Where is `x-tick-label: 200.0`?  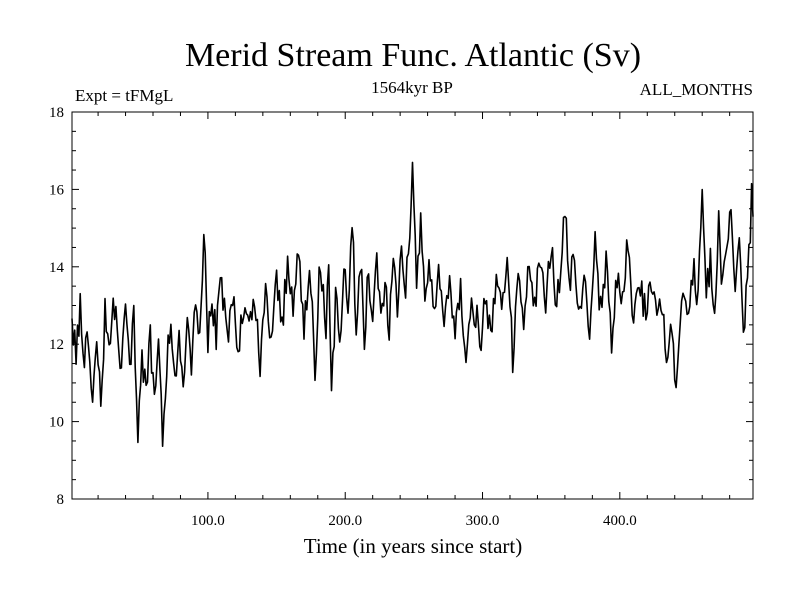
x-tick-label: 200.0 is located at coordinates (345, 521).